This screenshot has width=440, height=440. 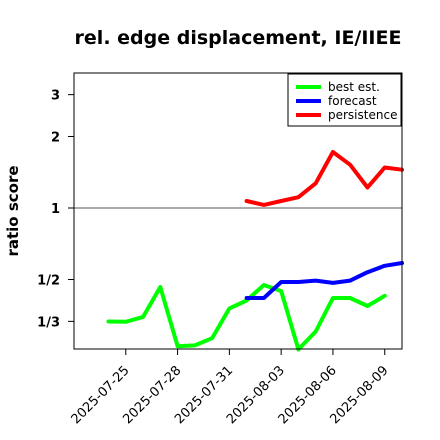 What do you see at coordinates (352, 101) in the screenshot?
I see `legend-label: forecast` at bounding box center [352, 101].